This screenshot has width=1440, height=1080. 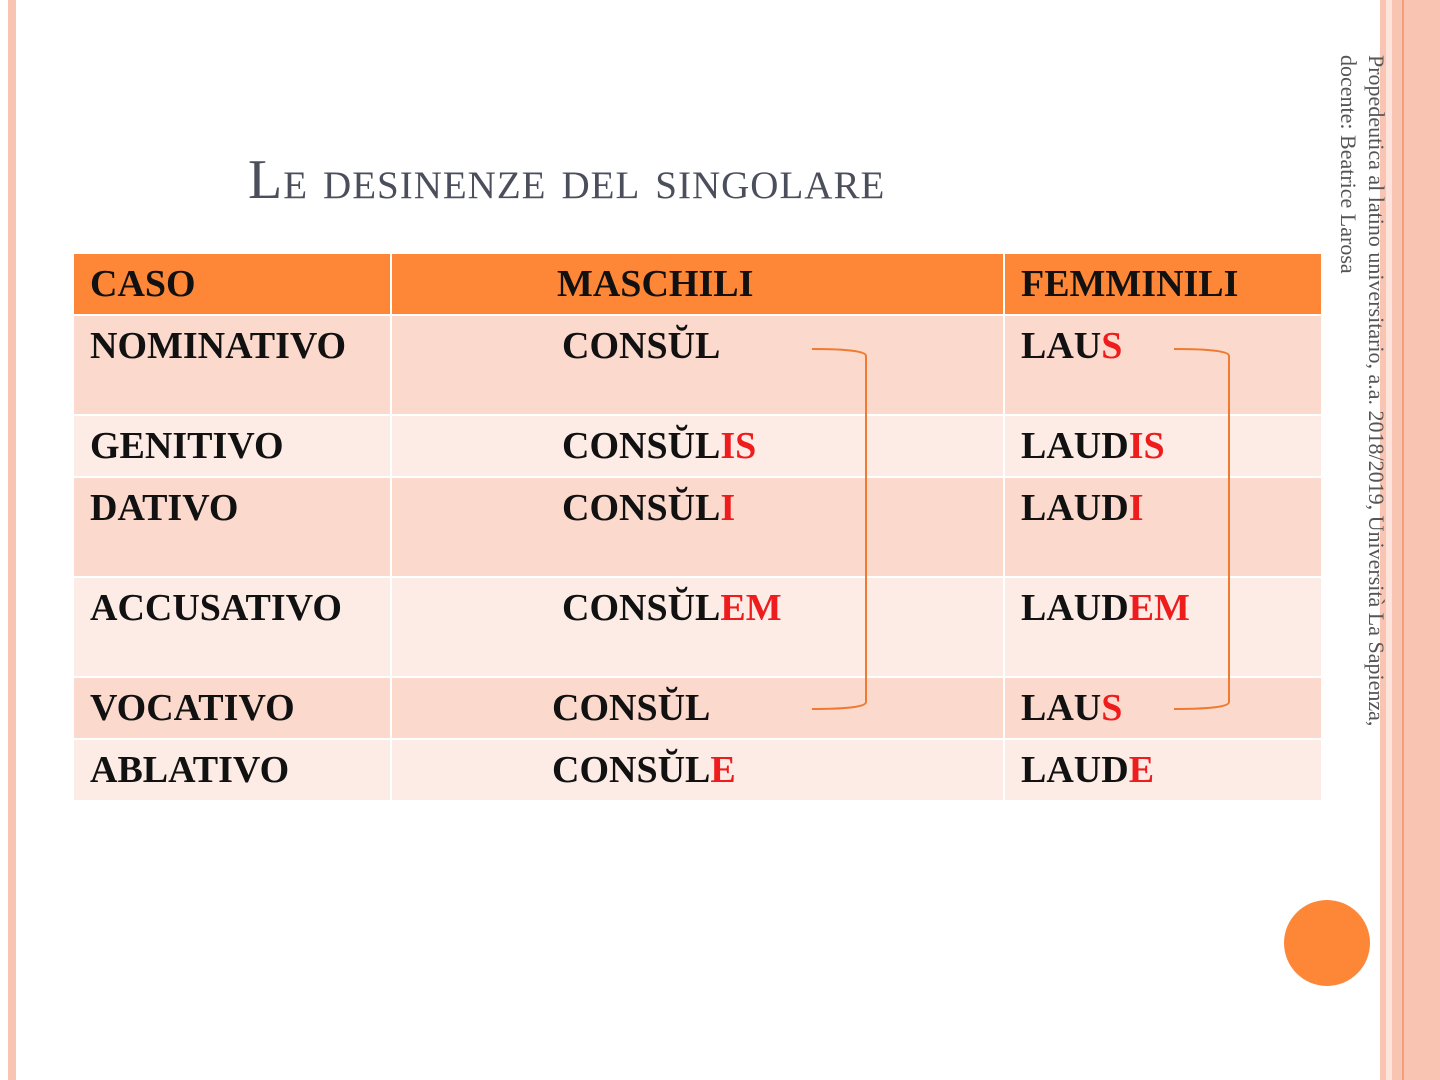 What do you see at coordinates (192, 708) in the screenshot?
I see `case-name: VOCATIVO` at bounding box center [192, 708].